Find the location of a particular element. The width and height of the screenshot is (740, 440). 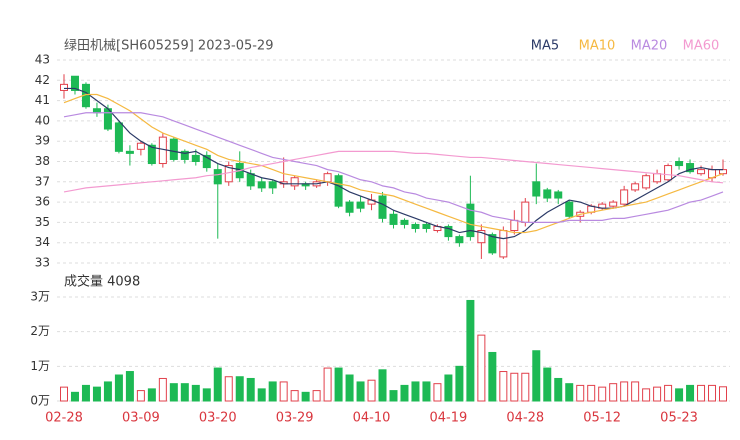

y-tick-label: 34 is located at coordinates (42, 242).